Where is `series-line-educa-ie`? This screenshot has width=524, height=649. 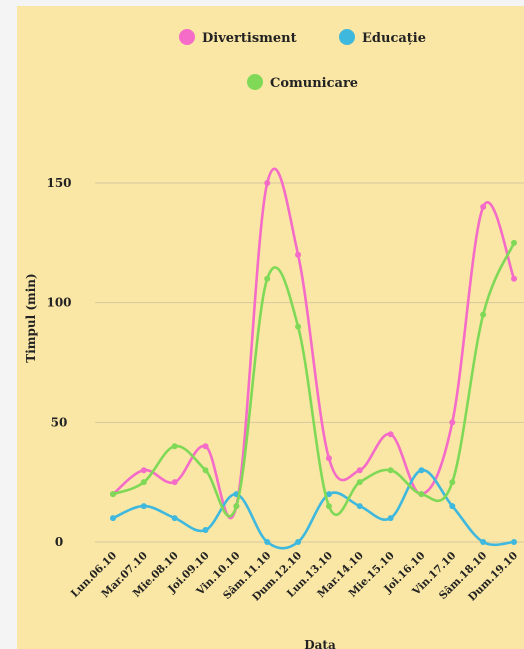
series-line-educa-ie is located at coordinates (313, 509).